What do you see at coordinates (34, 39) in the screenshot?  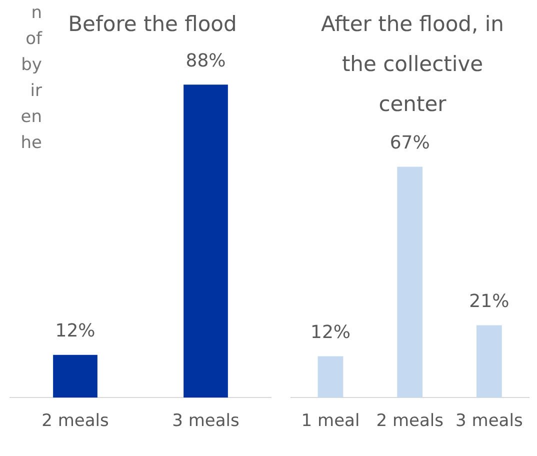 I see `text: of` at bounding box center [34, 39].